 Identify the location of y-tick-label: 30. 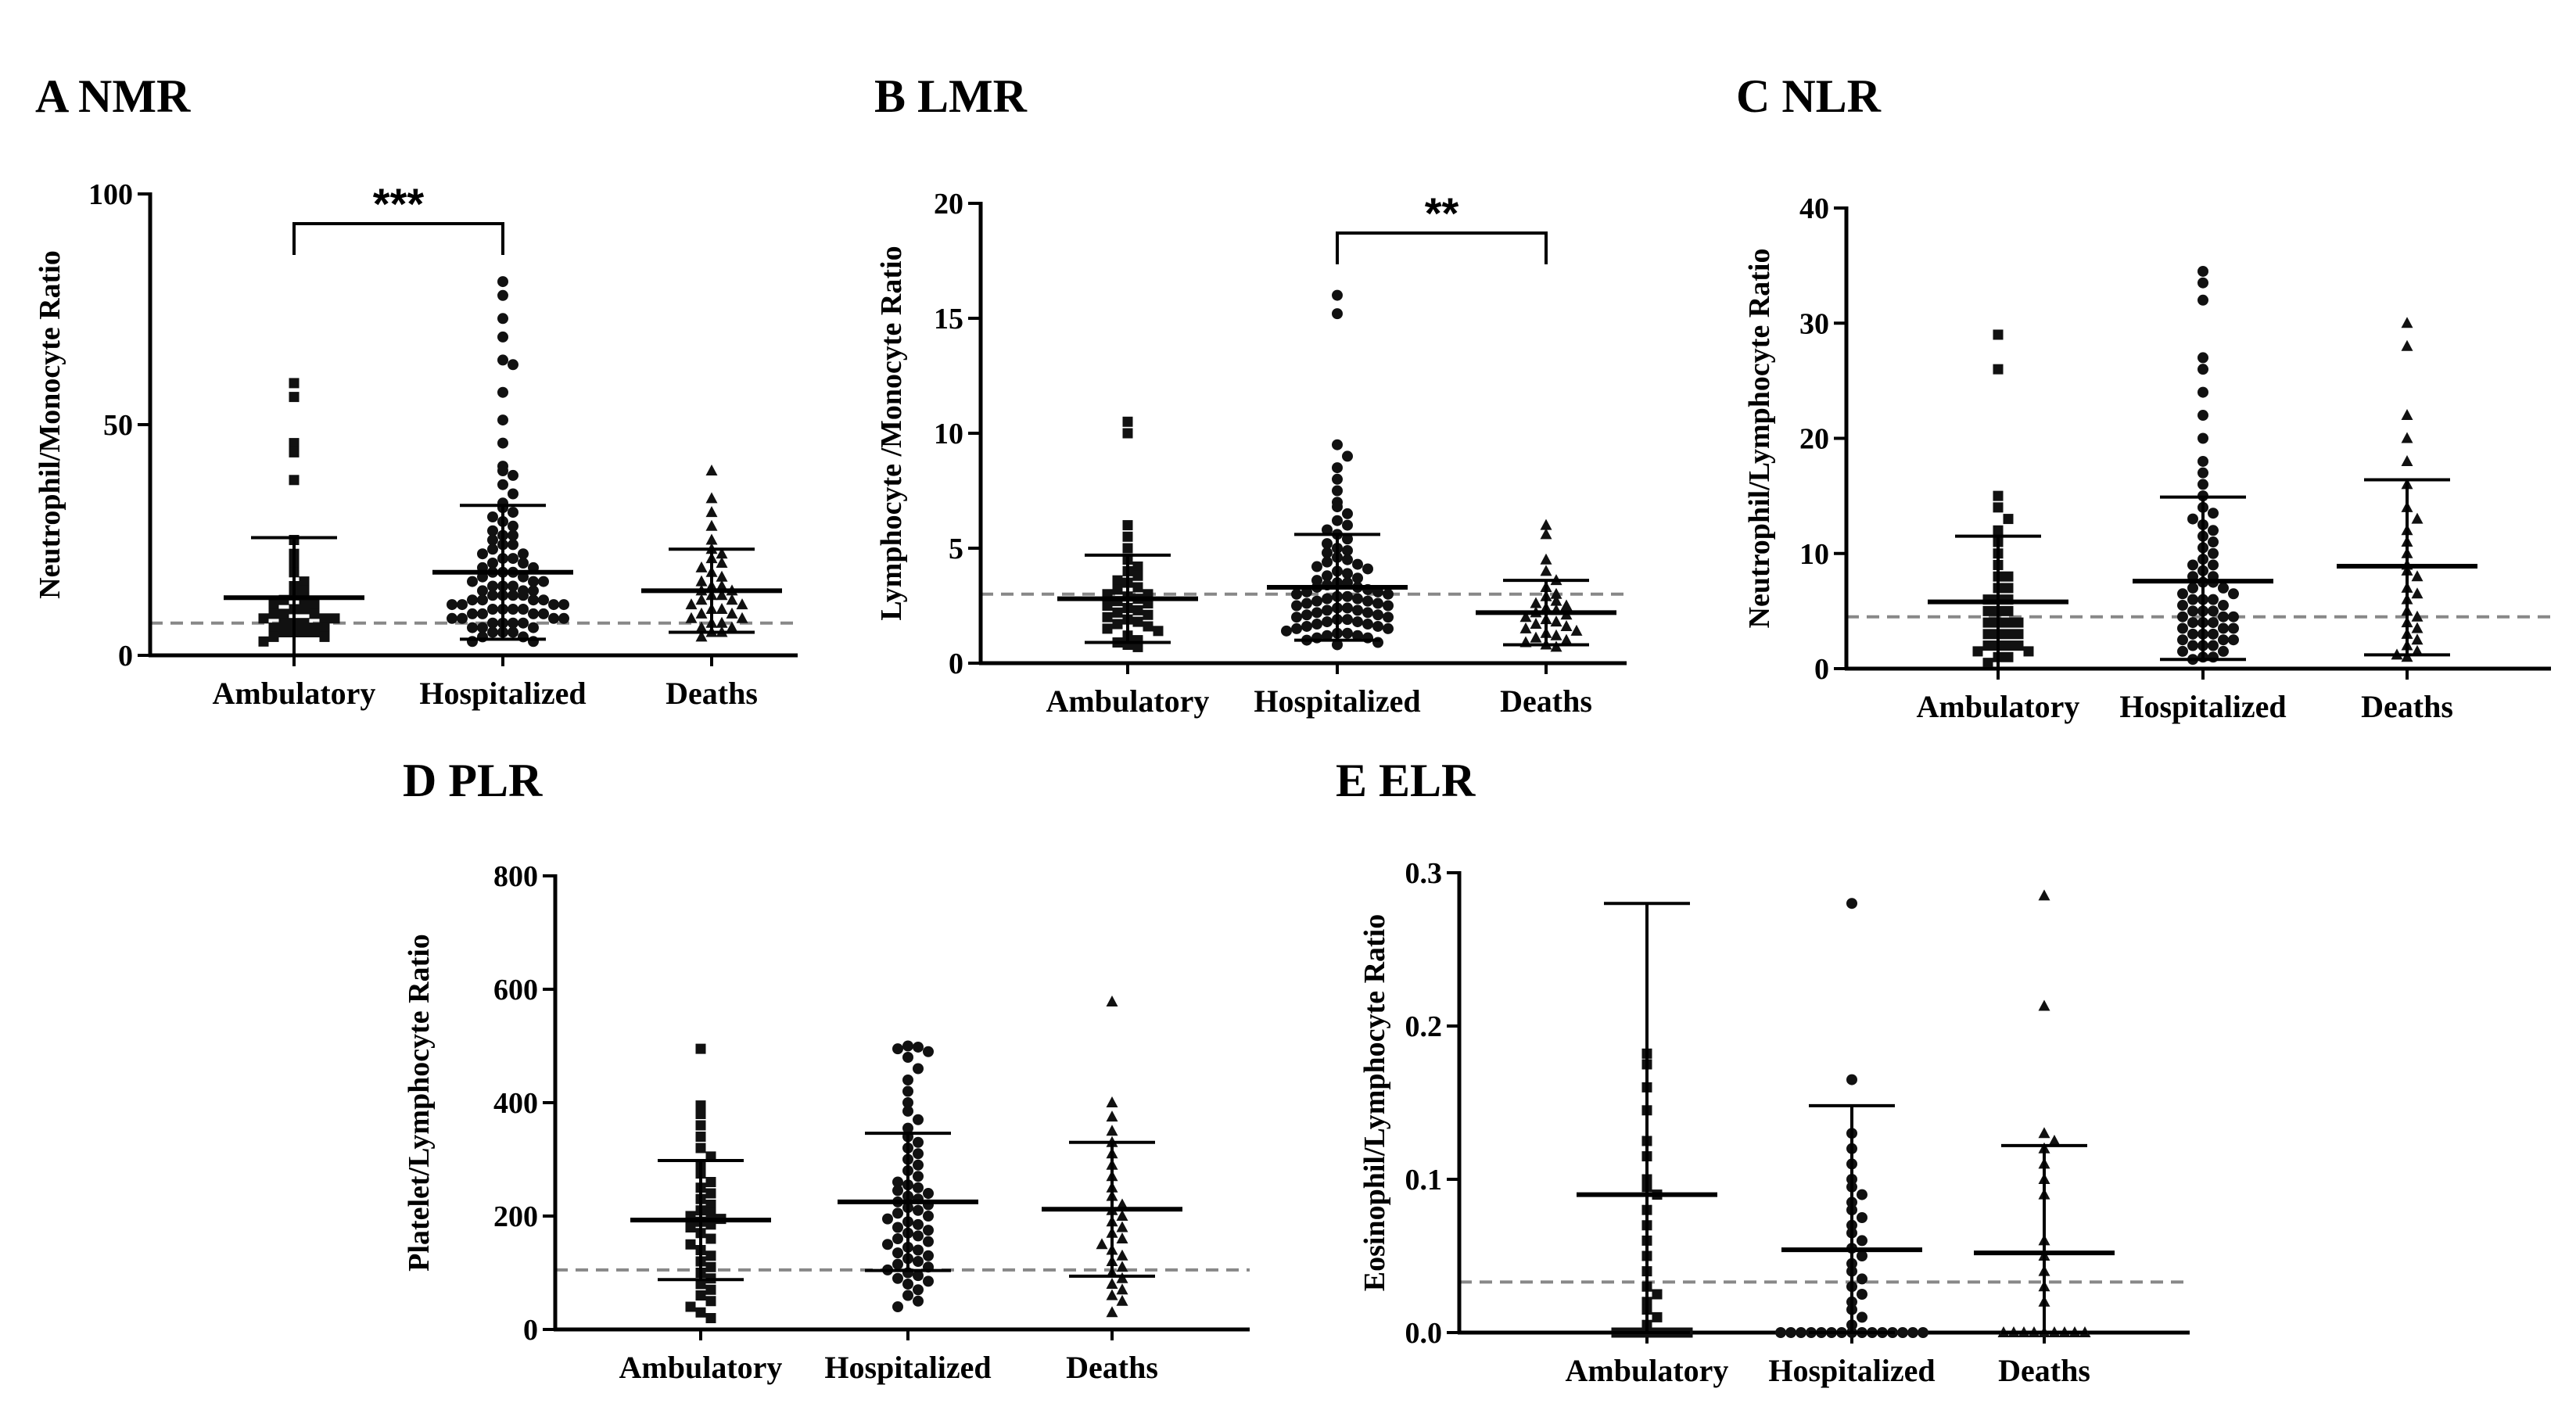
(1814, 323).